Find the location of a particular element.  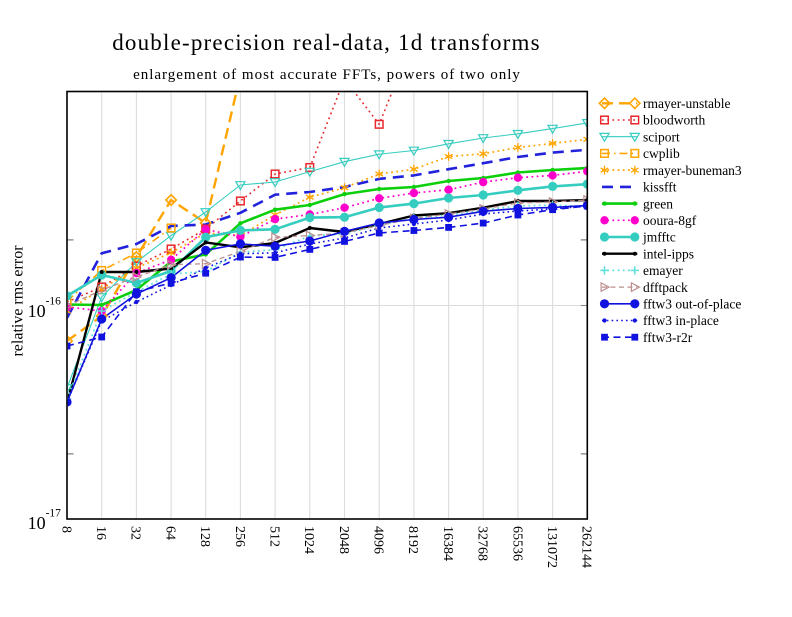

svg-text: 16 is located at coordinates (100, 533).